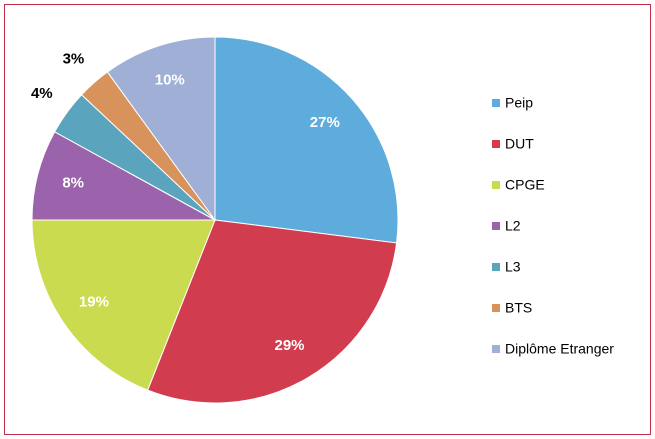 The width and height of the screenshot is (655, 439). I want to click on legend-label: CPGE, so click(525, 185).